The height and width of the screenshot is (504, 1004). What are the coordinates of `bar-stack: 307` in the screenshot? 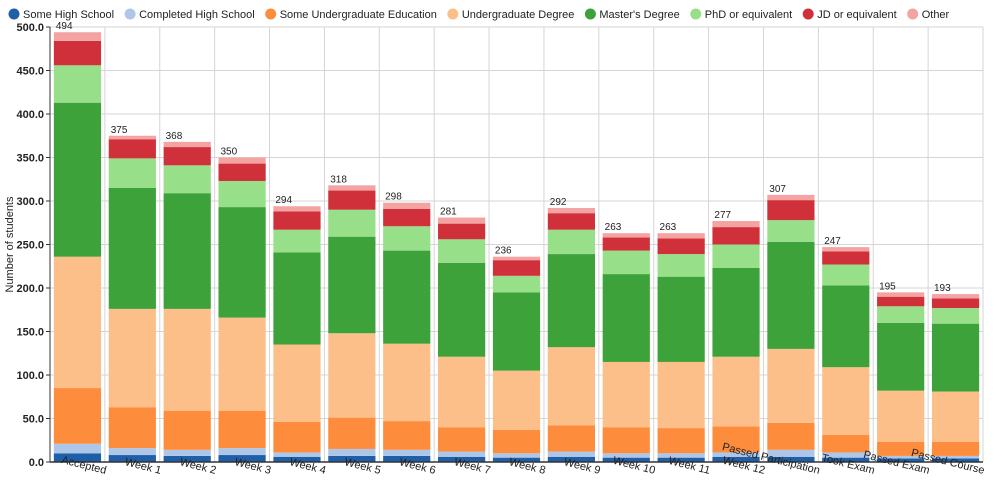 It's located at (791, 323).